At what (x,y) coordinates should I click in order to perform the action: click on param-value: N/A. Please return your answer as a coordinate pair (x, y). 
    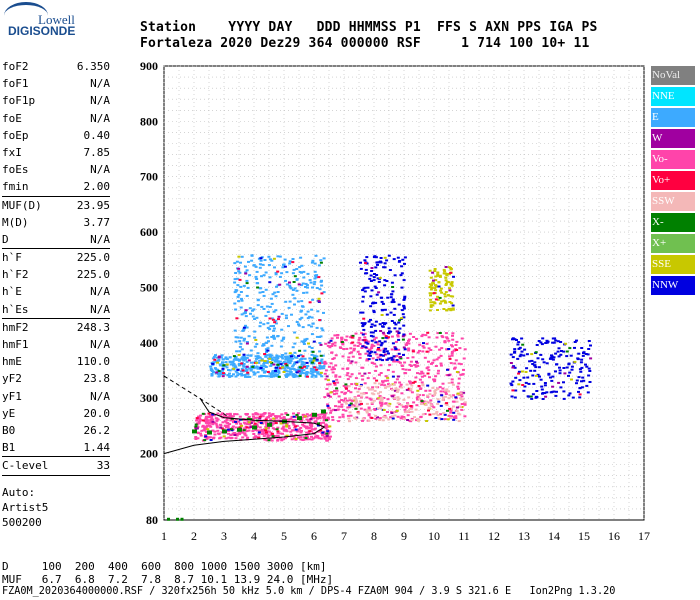
    Looking at the image, I should click on (100, 170).